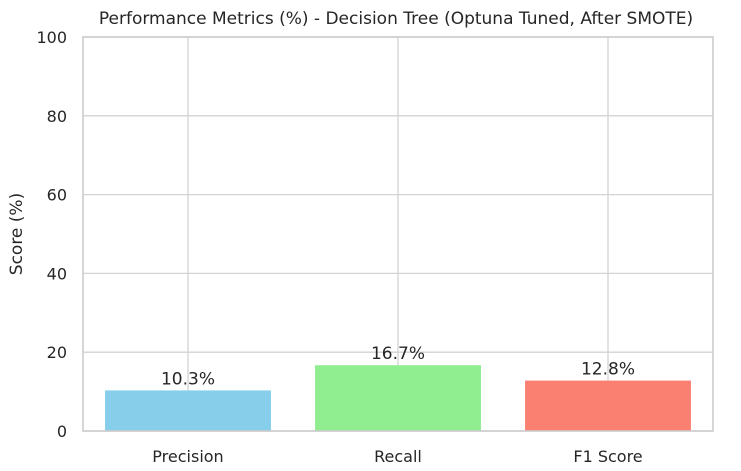 This screenshot has width=741, height=471. I want to click on bars, so click(398, 398).